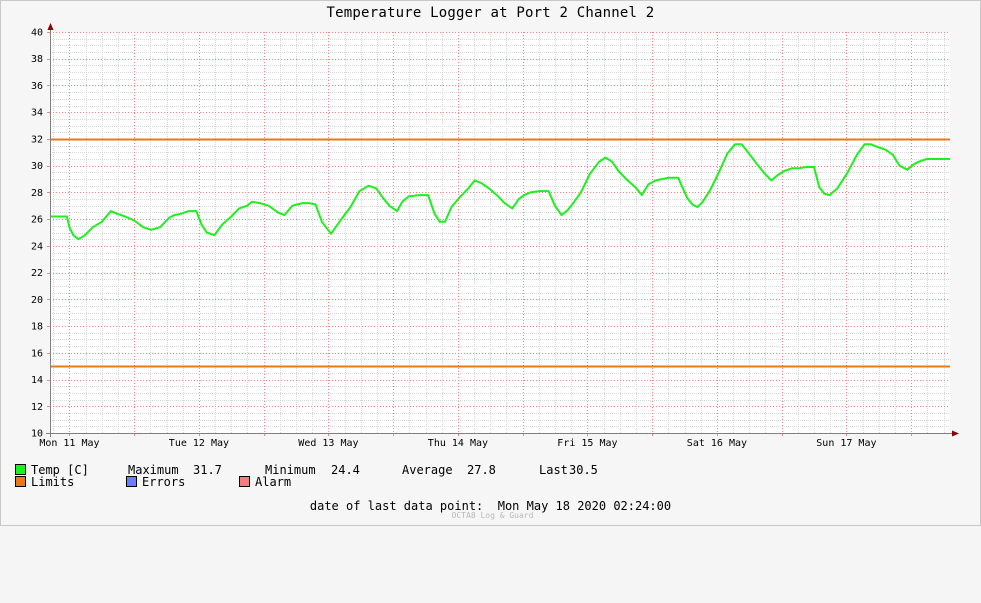  What do you see at coordinates (328, 443) in the screenshot?
I see `x-tick-label: Wed 13 May` at bounding box center [328, 443].